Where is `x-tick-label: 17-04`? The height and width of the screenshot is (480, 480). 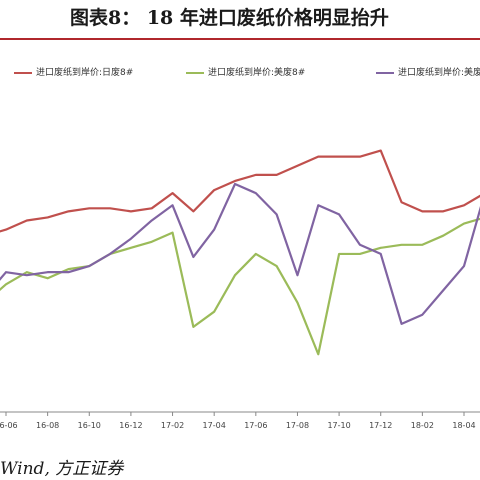
x-tick-label: 17-04 is located at coordinates (214, 425).